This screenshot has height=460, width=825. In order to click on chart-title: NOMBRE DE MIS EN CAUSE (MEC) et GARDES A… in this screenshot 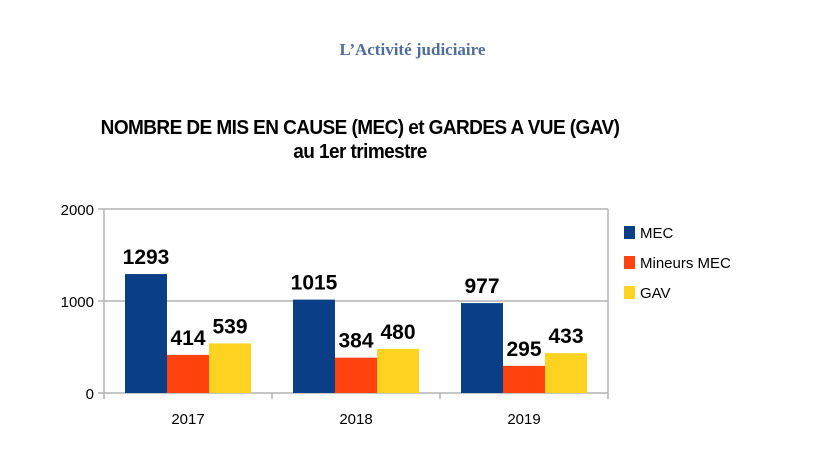, I will do `click(360, 128)`.